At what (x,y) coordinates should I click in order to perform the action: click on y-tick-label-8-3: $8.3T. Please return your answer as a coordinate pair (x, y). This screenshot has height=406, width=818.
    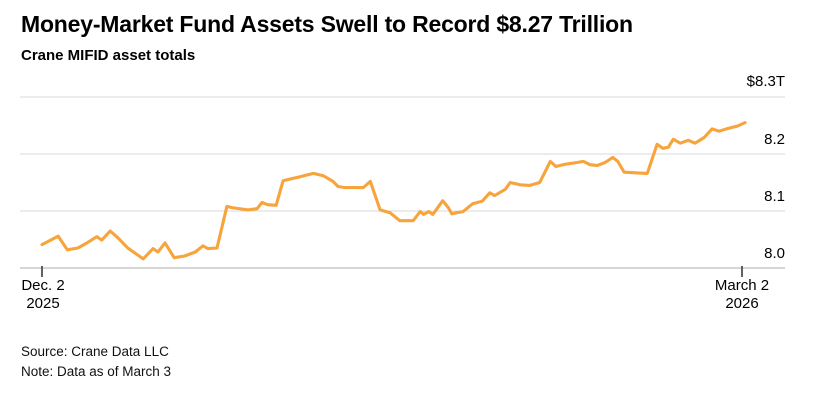
    Looking at the image, I should click on (765, 81).